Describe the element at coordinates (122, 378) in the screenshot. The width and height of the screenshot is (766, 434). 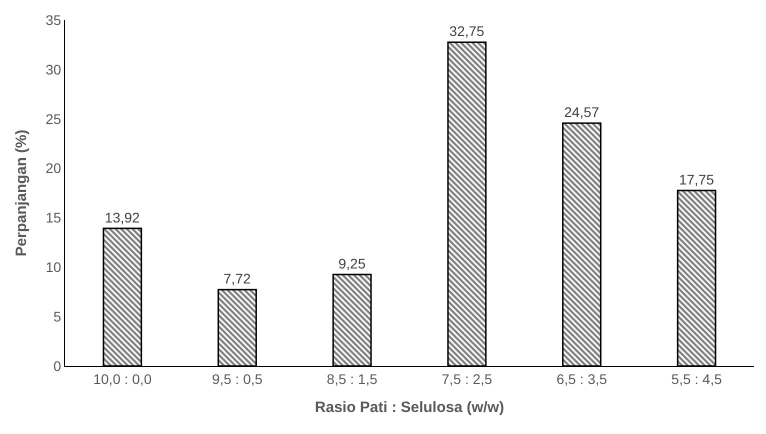
I see `x-tick-label: 10,0 : 0,0` at that location.